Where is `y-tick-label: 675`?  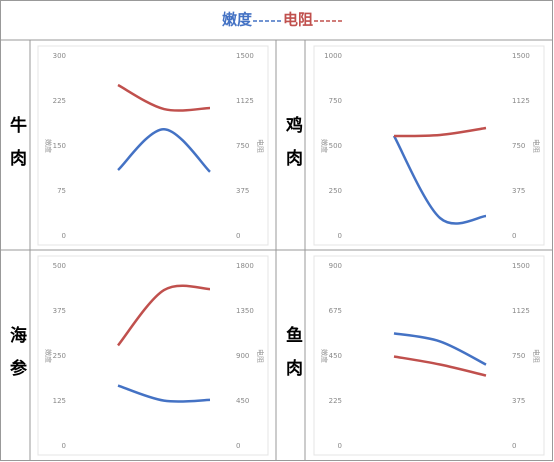 y-tick-label: 675 is located at coordinates (335, 311).